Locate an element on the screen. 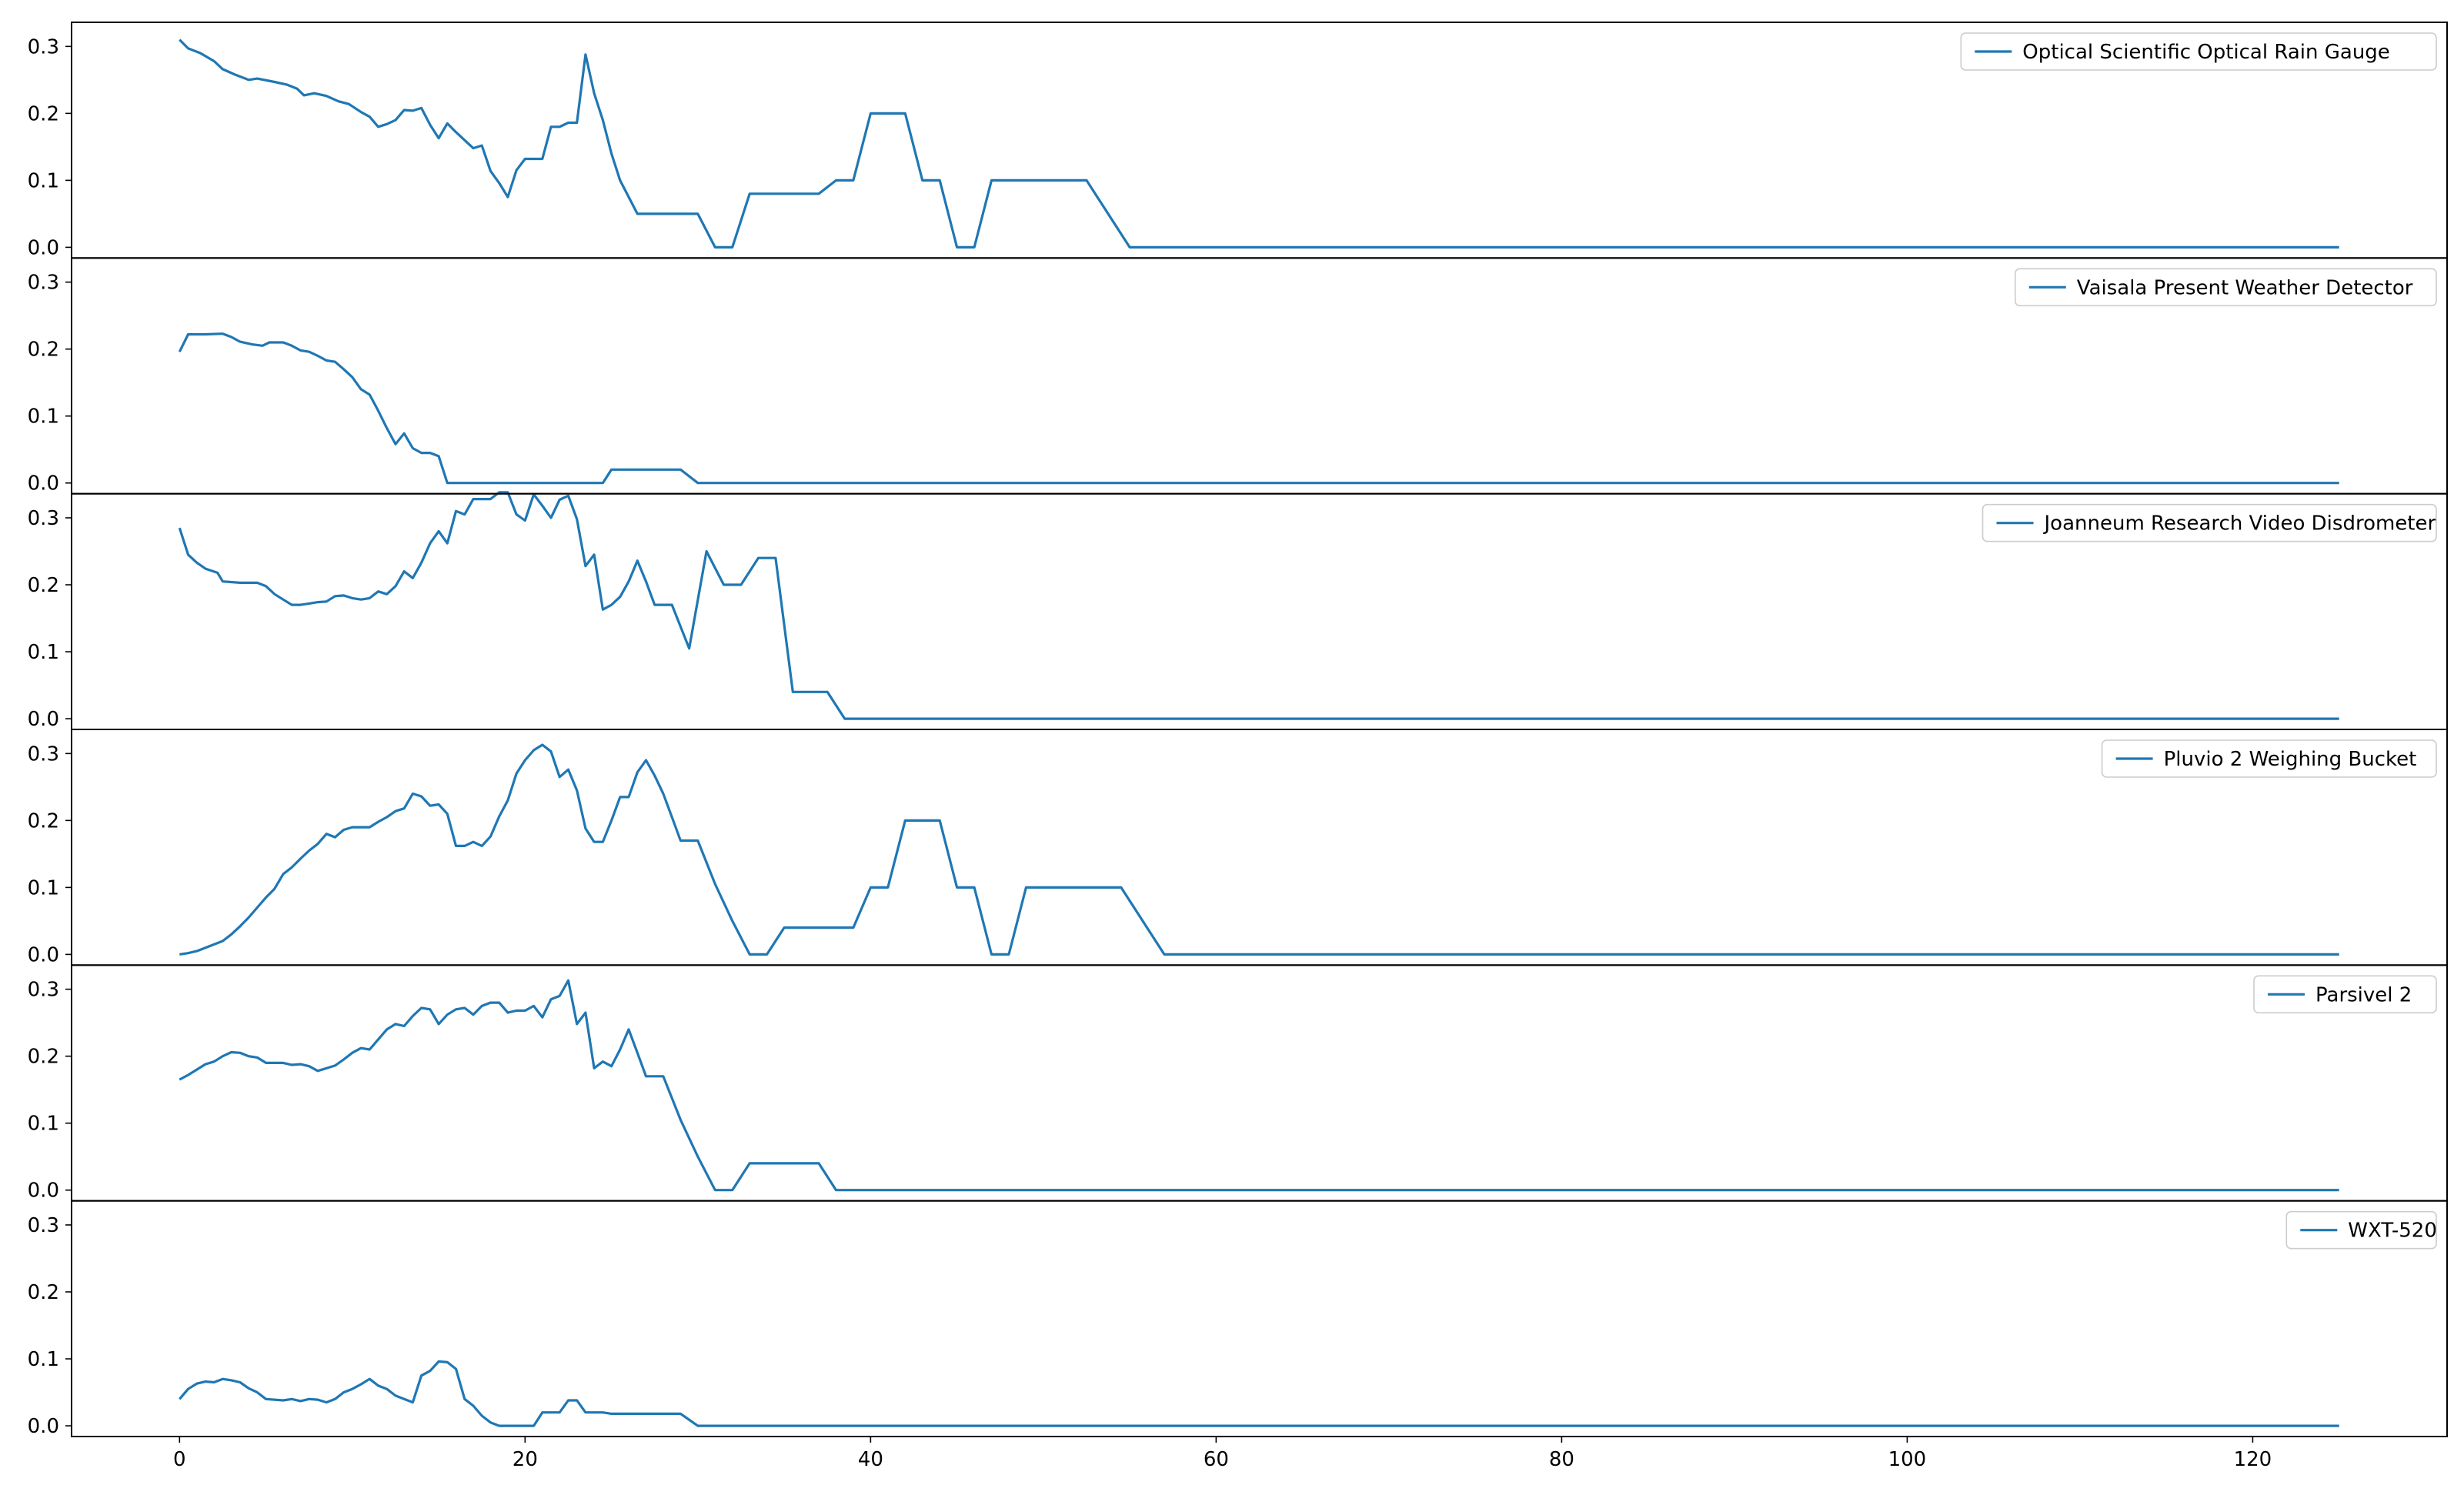 The image size is (2464, 1495). legend: Optical Scientific Optical Rain Gauge is located at coordinates (2198, 51).